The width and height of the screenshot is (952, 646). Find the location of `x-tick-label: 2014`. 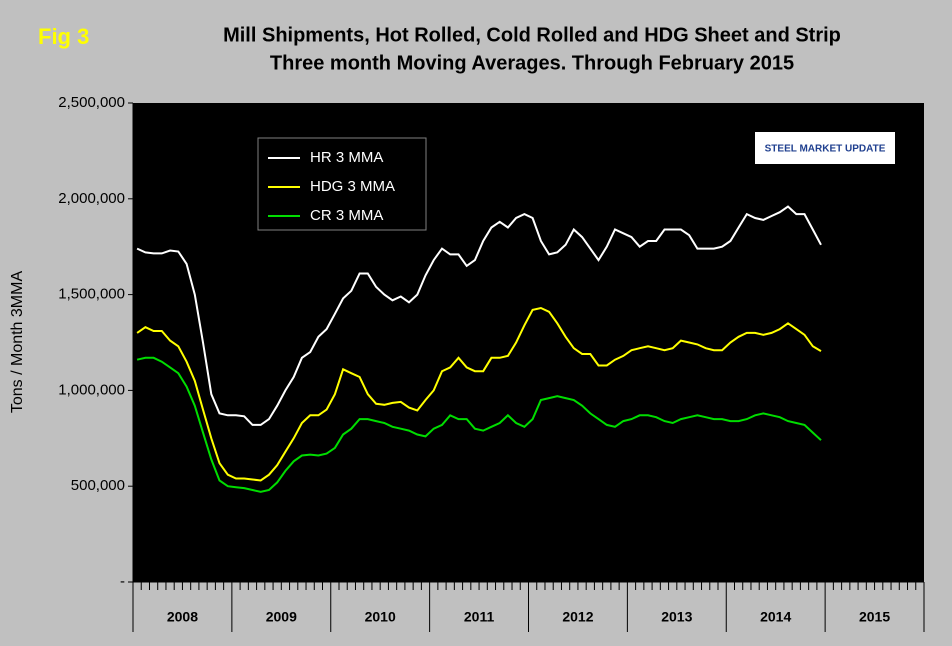

x-tick-label: 2014 is located at coordinates (775, 617).